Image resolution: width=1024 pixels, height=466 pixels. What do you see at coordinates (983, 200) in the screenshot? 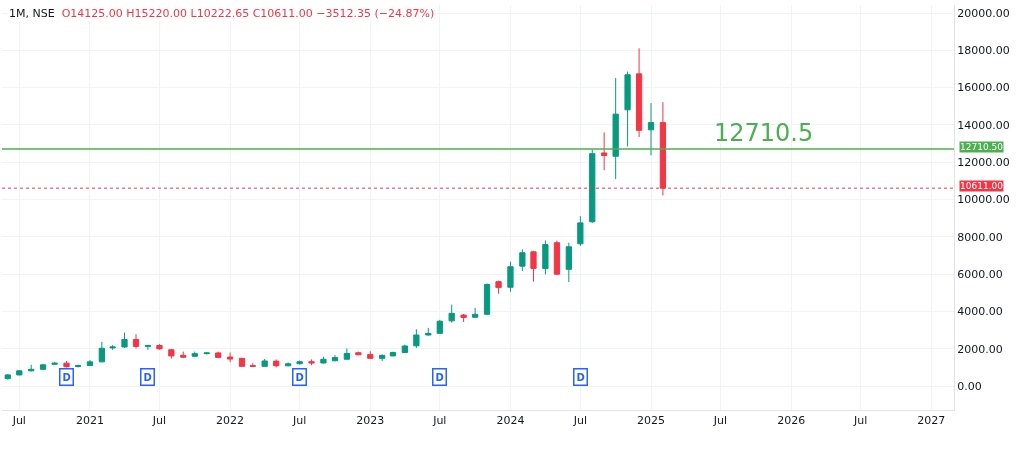
I see `y-tick-label: 10000.00` at bounding box center [983, 200].